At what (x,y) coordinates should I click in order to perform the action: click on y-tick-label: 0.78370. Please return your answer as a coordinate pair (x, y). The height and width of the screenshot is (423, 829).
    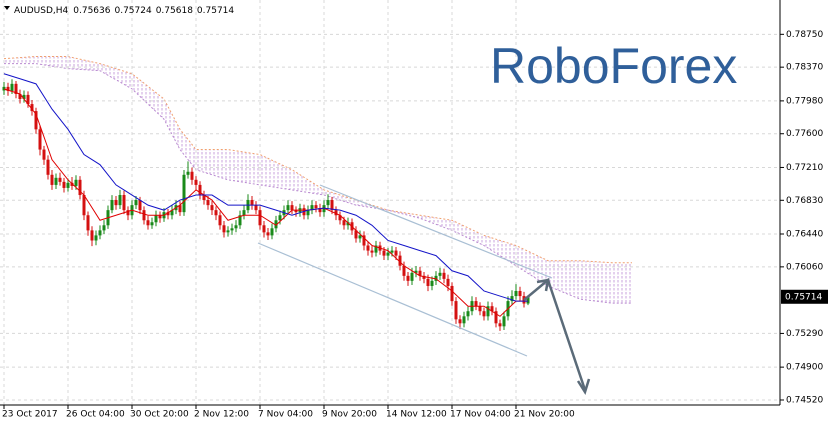
    Looking at the image, I should click on (804, 68).